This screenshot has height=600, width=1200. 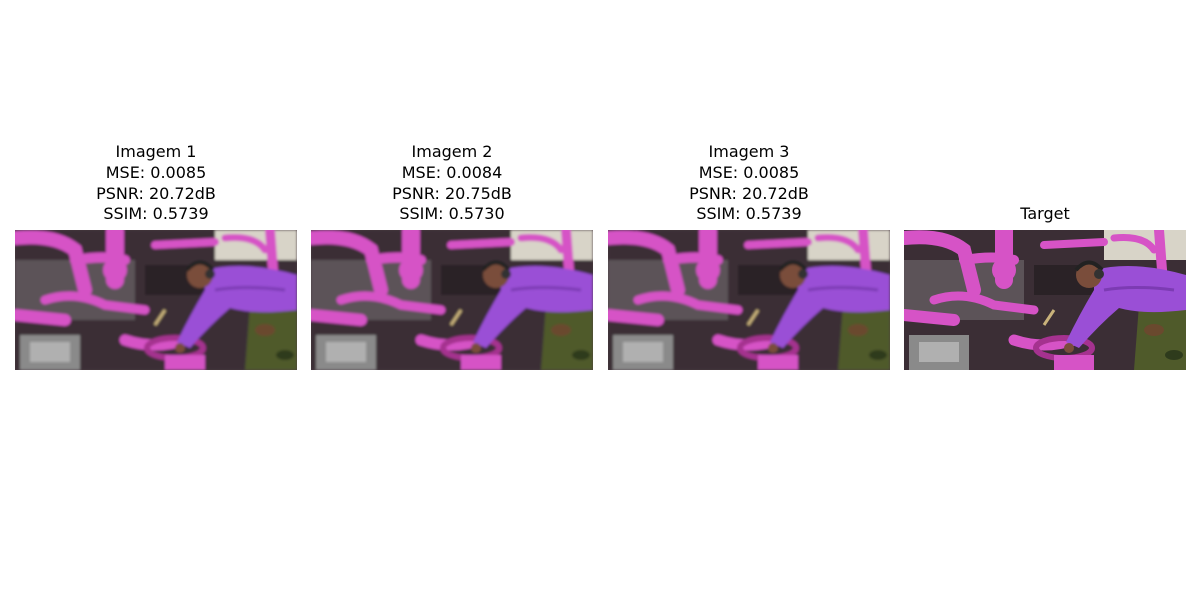 I want to click on psnr-metric: PSNR: 20.75dB, so click(x=452, y=193).